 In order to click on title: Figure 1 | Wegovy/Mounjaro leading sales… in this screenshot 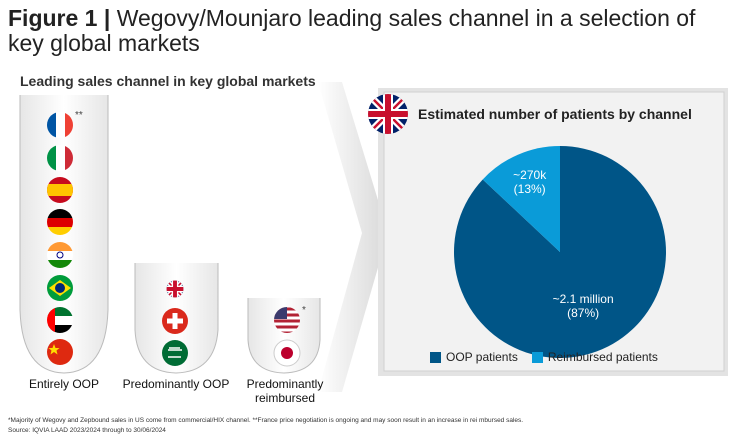, I will do `click(370, 31)`.